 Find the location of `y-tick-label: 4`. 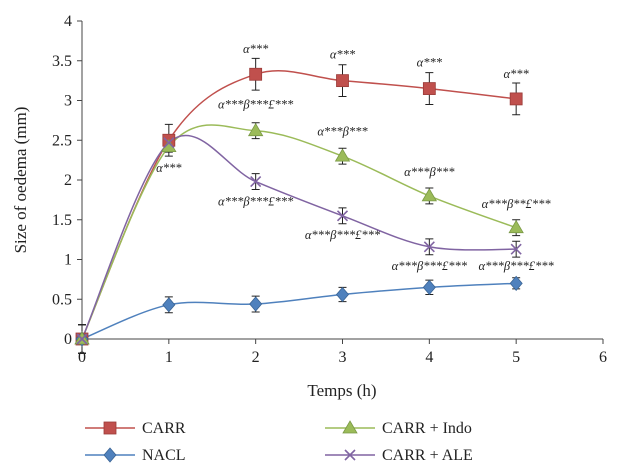

y-tick-label: 4 is located at coordinates (68, 21).